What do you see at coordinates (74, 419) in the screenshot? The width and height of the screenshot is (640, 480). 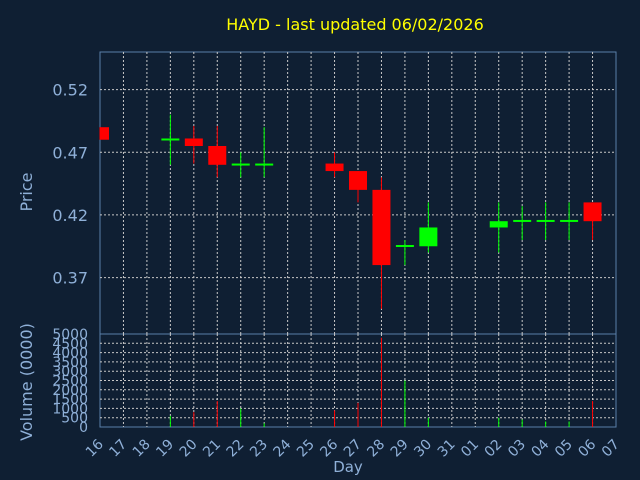 I see `volume-tick-label: 500` at bounding box center [74, 419].